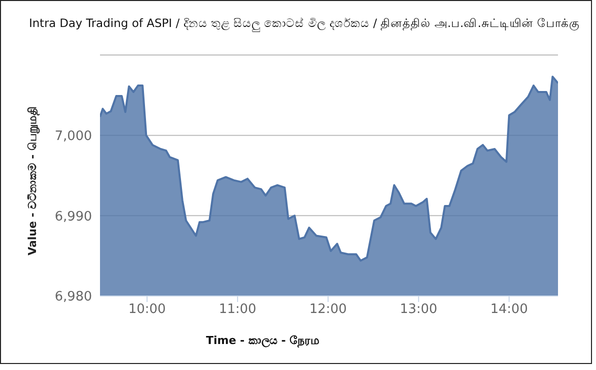 The image size is (596, 370). Describe the element at coordinates (237, 310) in the screenshot. I see `x-tick-label: 11:00` at that location.